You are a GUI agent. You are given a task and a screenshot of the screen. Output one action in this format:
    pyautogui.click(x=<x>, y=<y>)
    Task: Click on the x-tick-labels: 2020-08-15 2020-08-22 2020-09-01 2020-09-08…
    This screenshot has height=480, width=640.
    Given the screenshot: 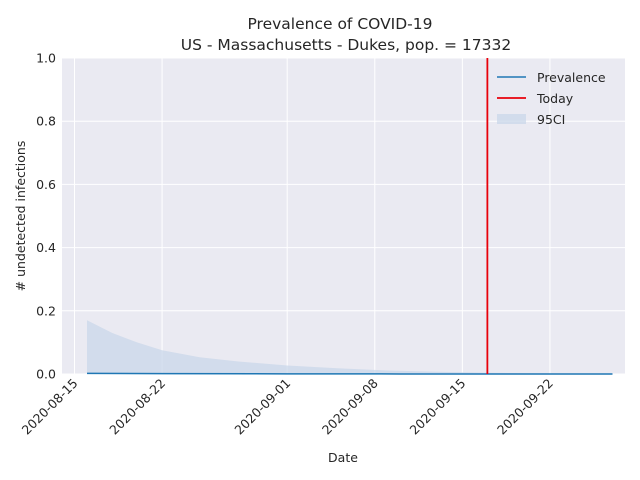 What is the action you would take?
    pyautogui.click(x=287, y=406)
    